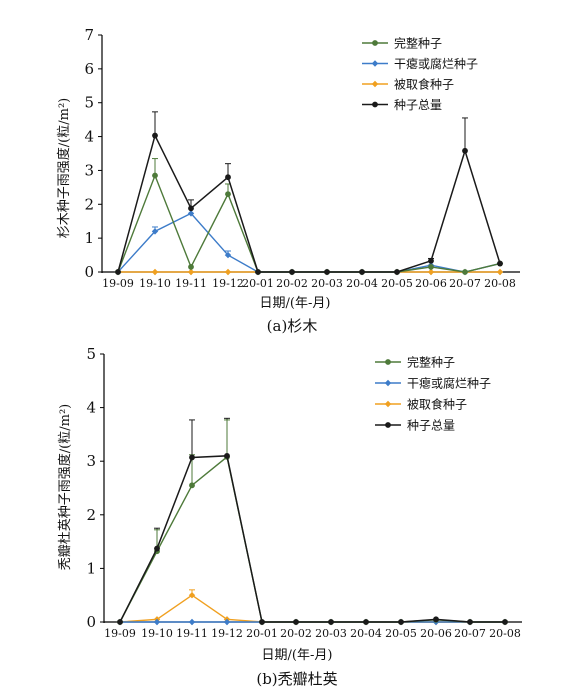  I want to click on y-tick-label: 6, so click(89, 69).